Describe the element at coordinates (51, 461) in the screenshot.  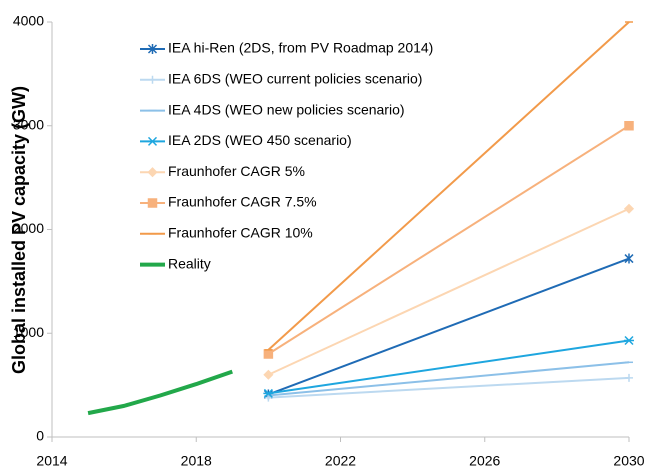
I see `x-tick-label: 2014` at that location.